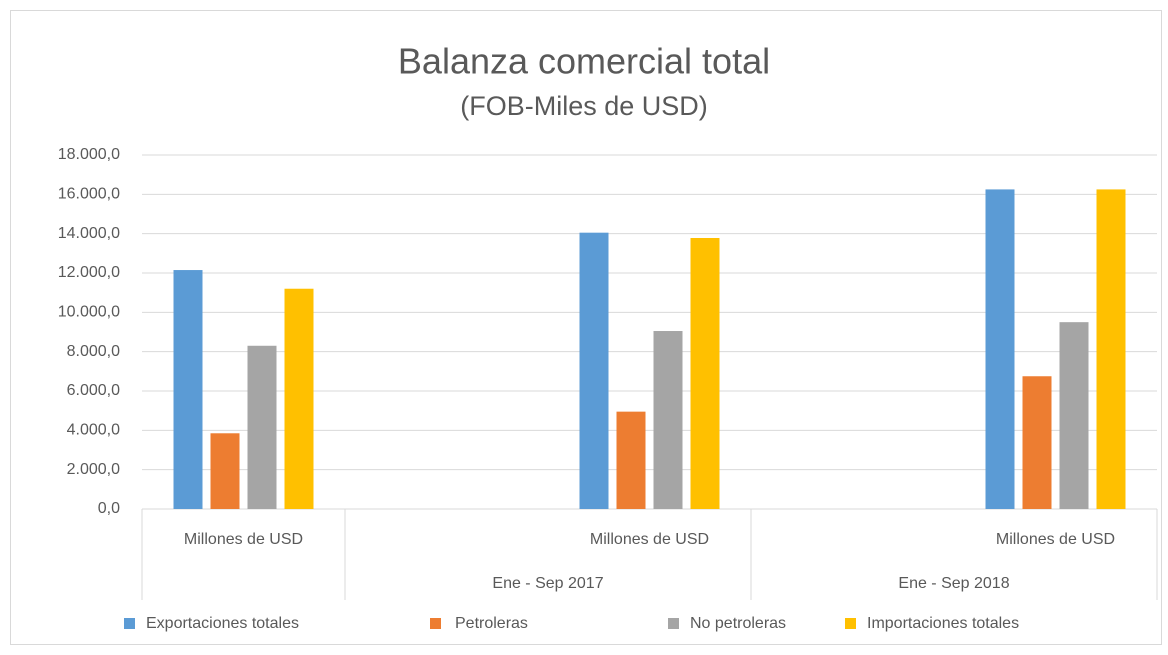  What do you see at coordinates (89, 154) in the screenshot?
I see `y-tick-label: 18.000,0` at bounding box center [89, 154].